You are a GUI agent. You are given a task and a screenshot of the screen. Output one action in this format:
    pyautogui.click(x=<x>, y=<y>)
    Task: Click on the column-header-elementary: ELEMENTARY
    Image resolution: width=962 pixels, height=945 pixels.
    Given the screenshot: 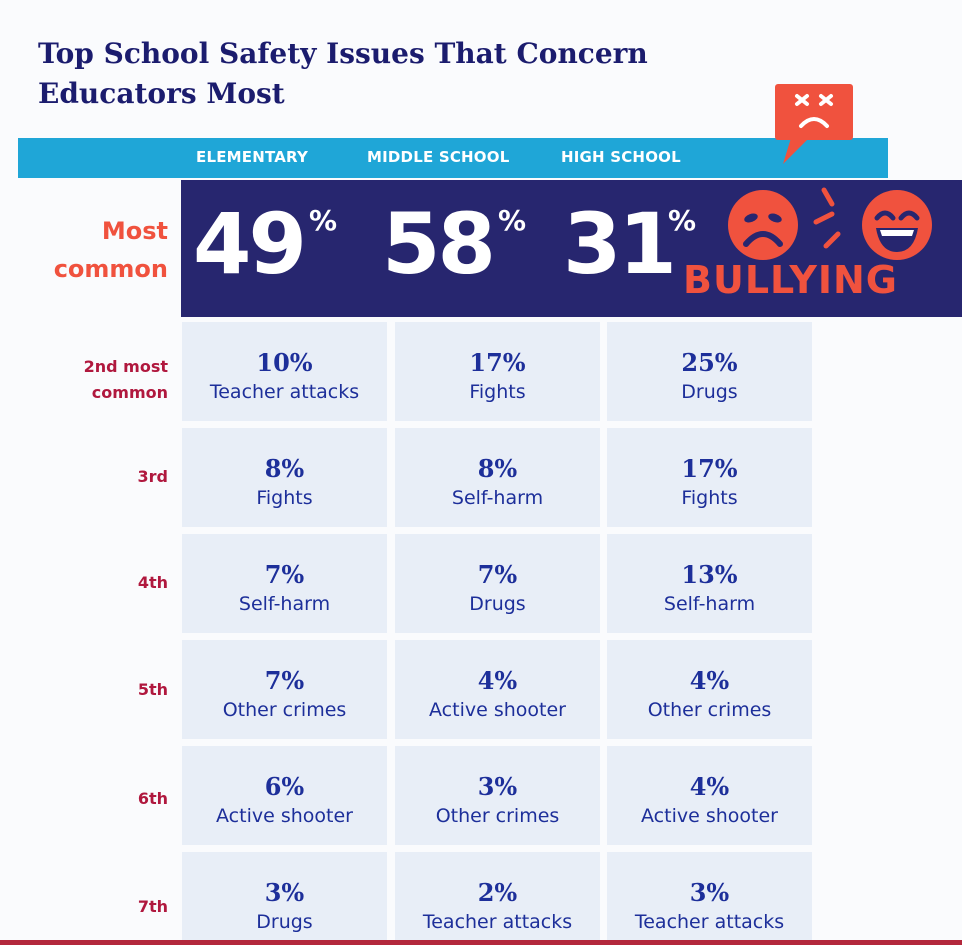 What is the action you would take?
    pyautogui.click(x=252, y=157)
    